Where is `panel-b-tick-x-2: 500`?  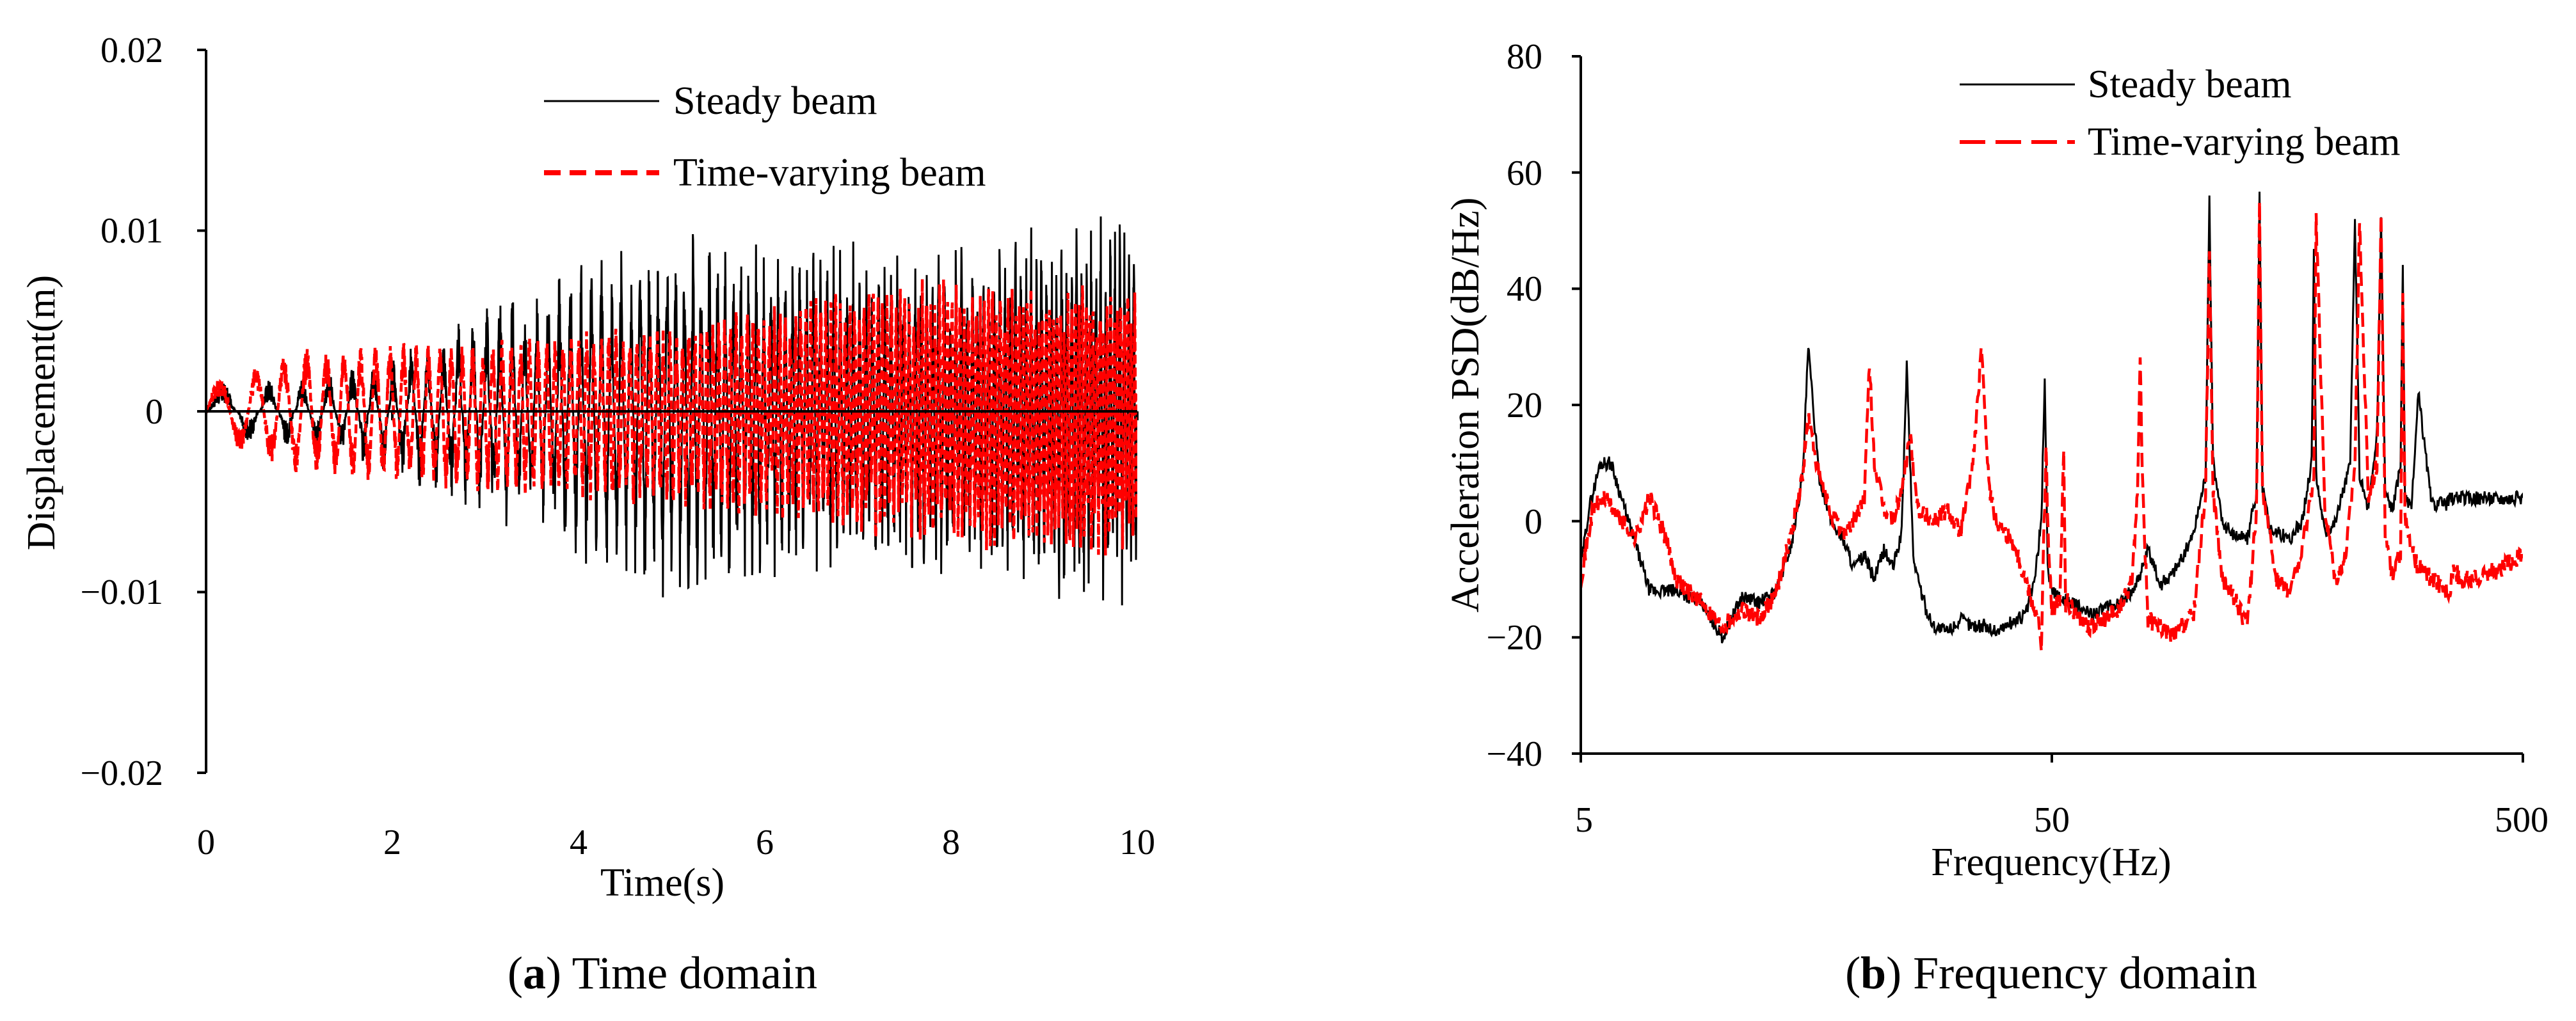 panel-b-tick-x-2: 500 is located at coordinates (2521, 820).